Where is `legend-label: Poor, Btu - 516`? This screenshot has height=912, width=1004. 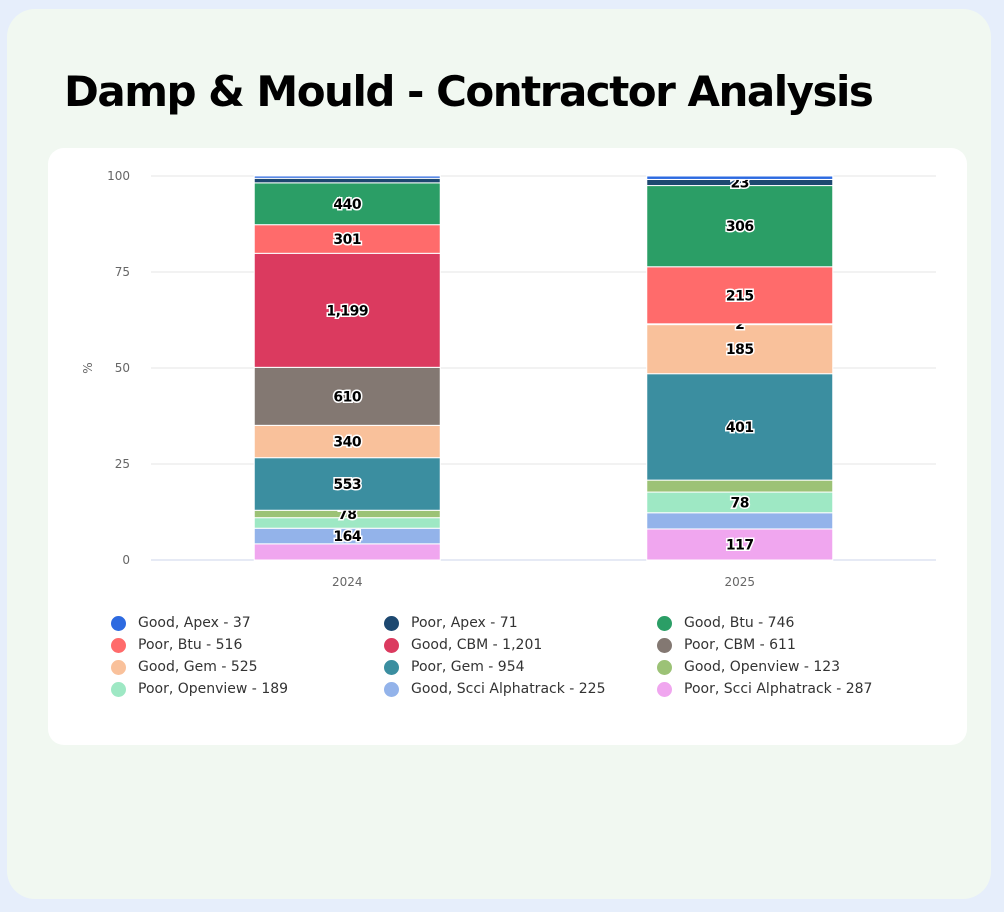 legend-label: Poor, Btu - 516 is located at coordinates (190, 645).